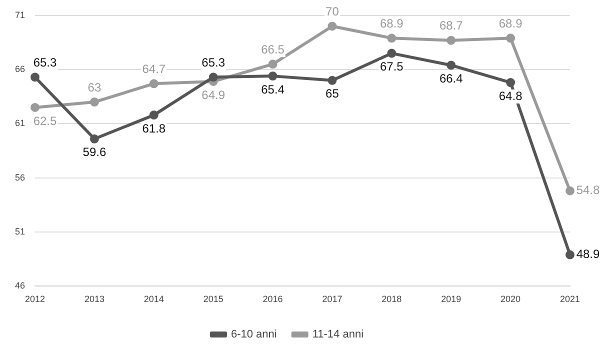 This screenshot has width=600, height=350. I want to click on x-tick-label: 2015, so click(213, 299).